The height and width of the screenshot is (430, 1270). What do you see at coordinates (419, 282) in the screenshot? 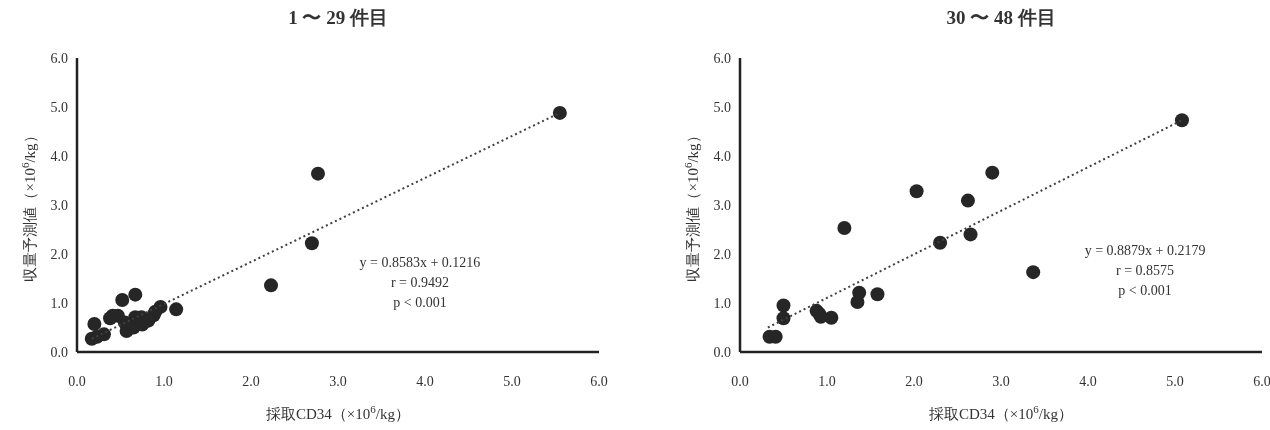
I see `annotation: r = 0.9492` at bounding box center [419, 282].